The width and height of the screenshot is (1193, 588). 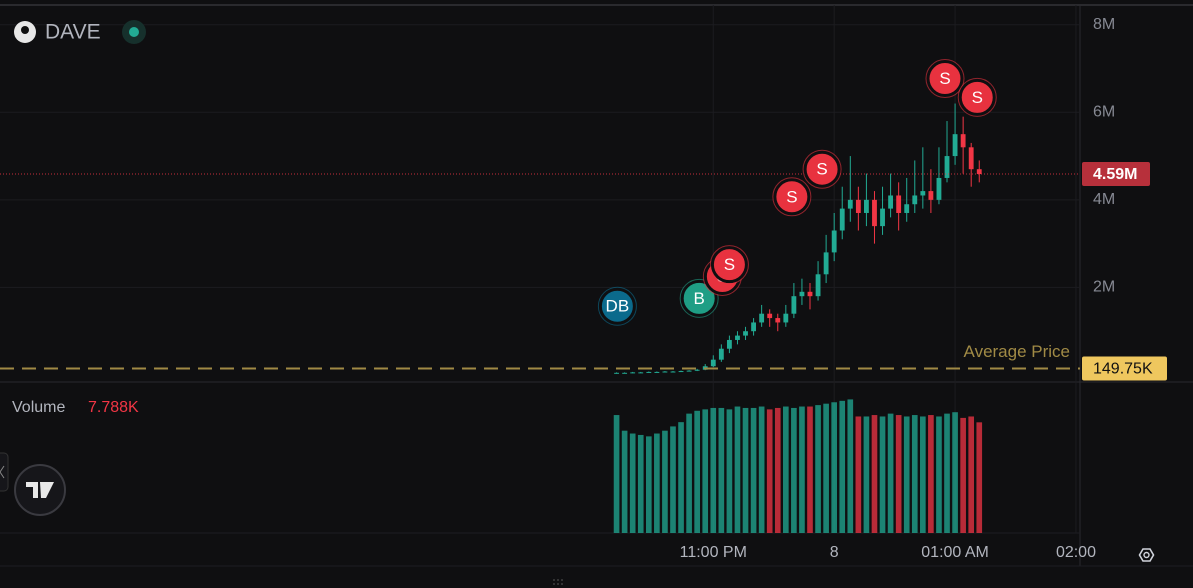 I want to click on x-tick-label: 8, so click(x=834, y=552).